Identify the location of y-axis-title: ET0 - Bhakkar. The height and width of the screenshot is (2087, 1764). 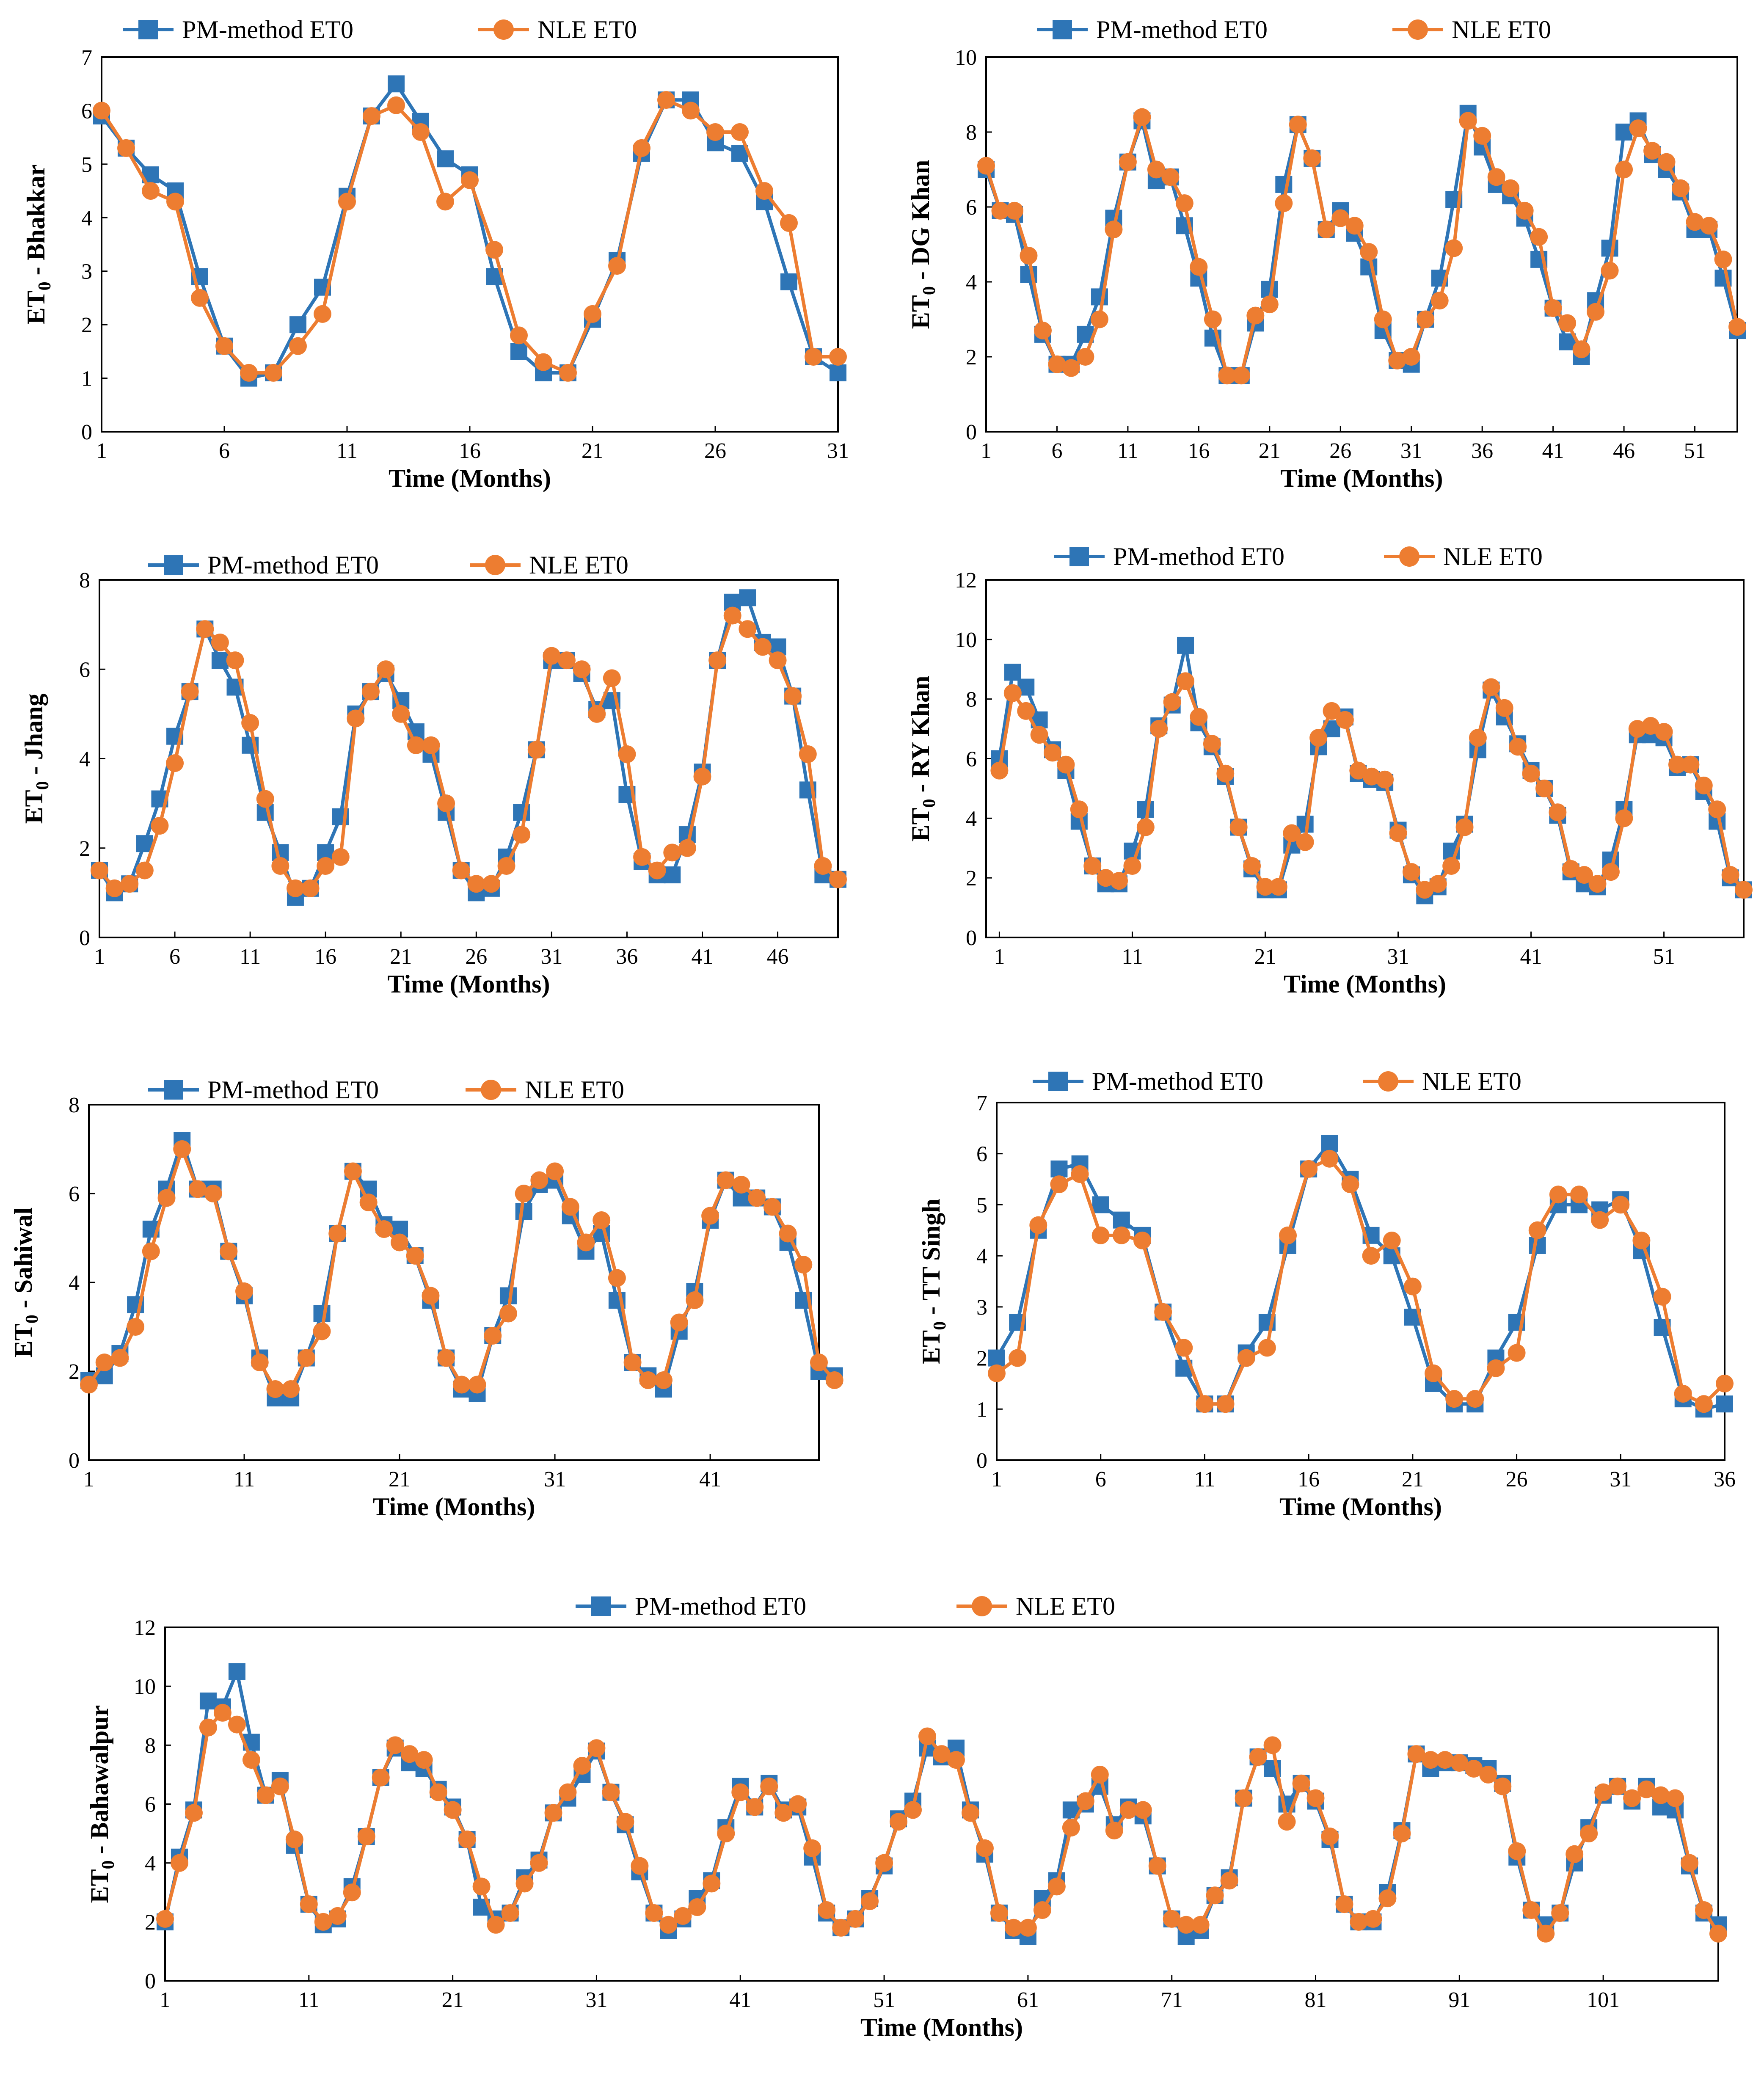
(38, 245).